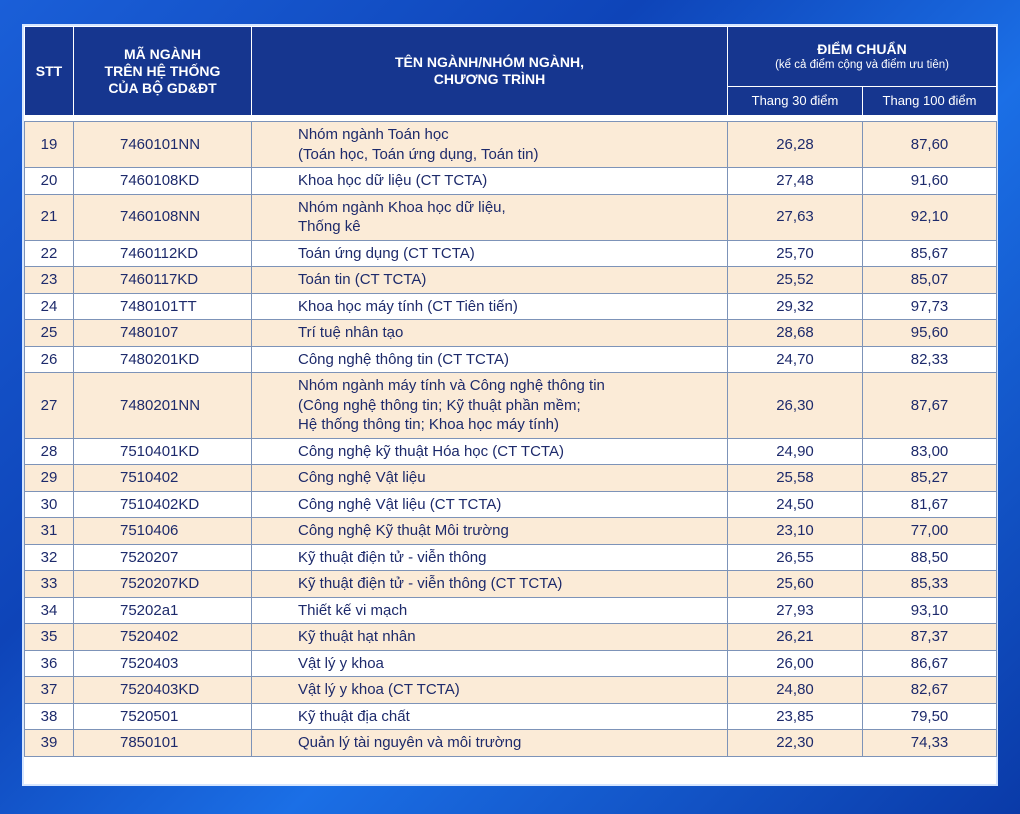 The height and width of the screenshot is (814, 1020). Describe the element at coordinates (428, 424) in the screenshot. I see `row-name-line: Hệ thống thông tin; Khoa học máy tính)` at that location.